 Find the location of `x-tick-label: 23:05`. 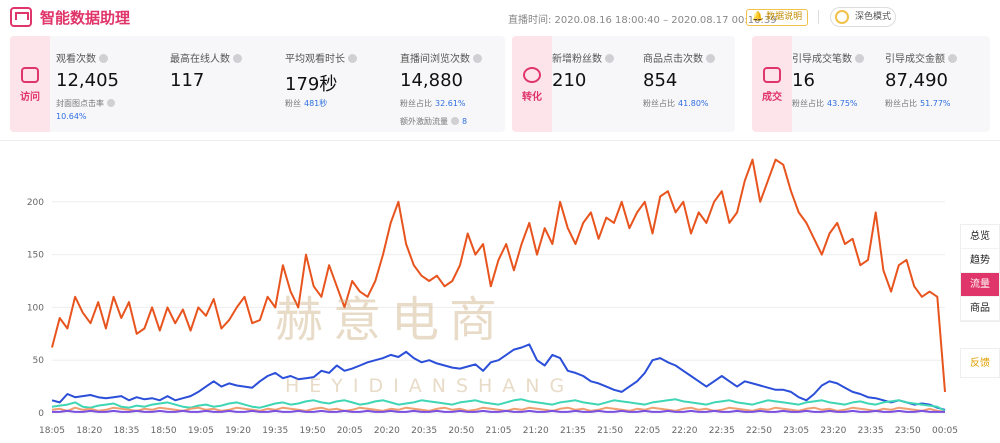

x-tick-label: 23:05 is located at coordinates (796, 431).